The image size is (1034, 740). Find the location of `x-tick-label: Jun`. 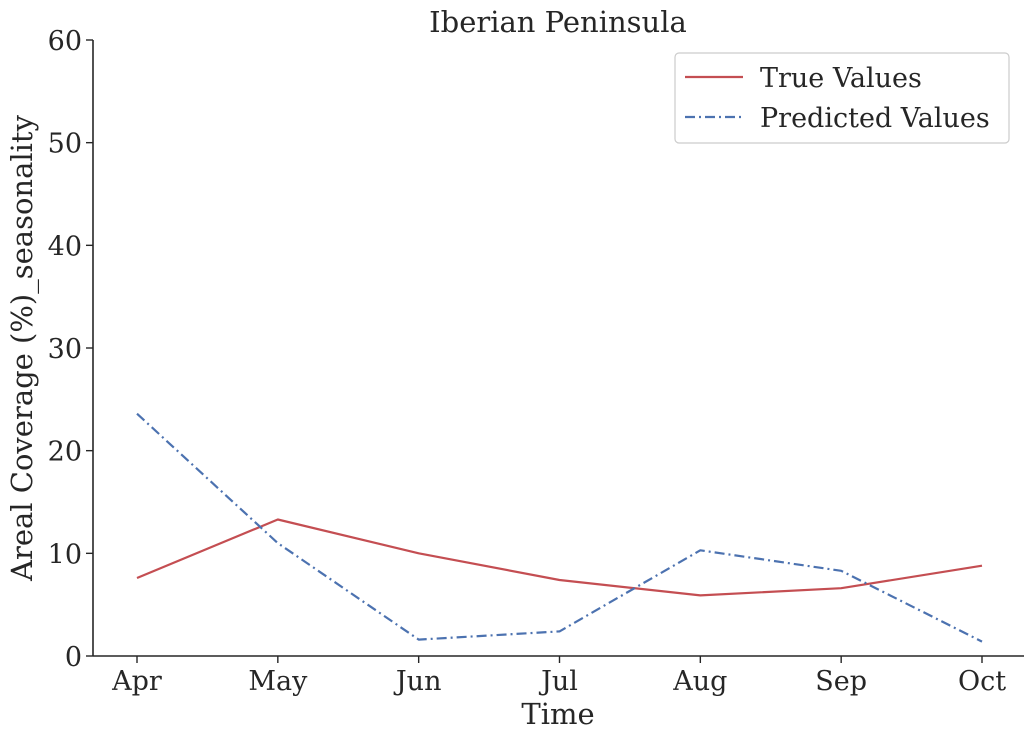

x-tick-label: Jun is located at coordinates (417, 681).